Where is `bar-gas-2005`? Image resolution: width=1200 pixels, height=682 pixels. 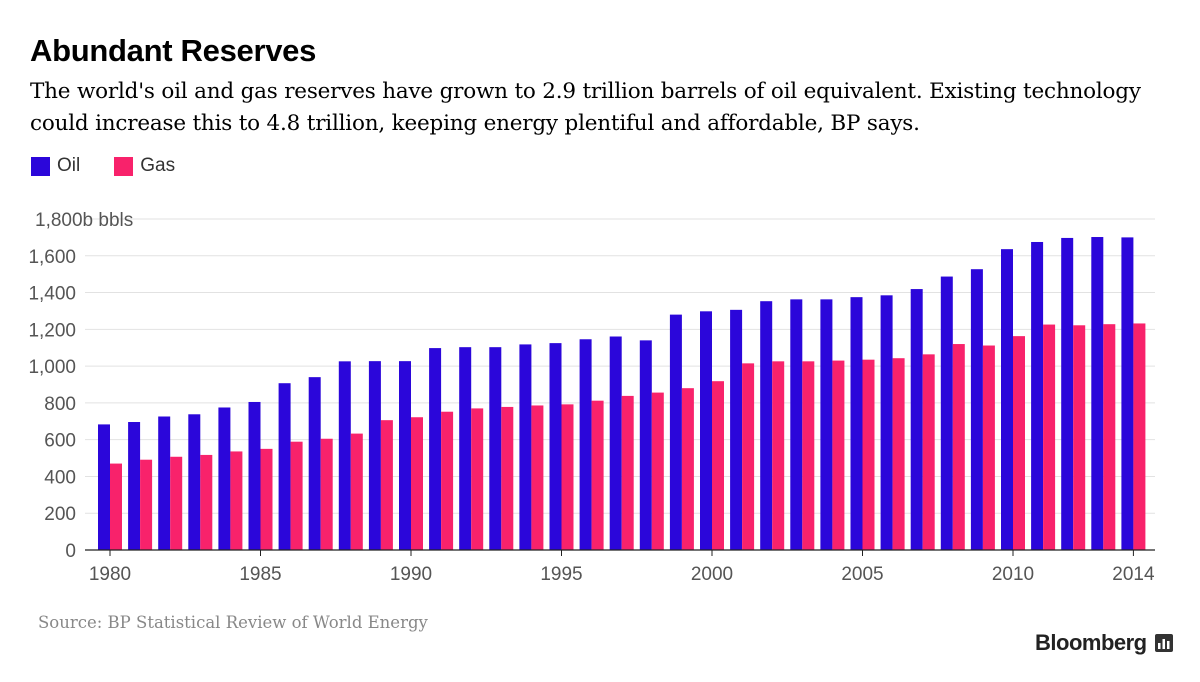 bar-gas-2005 is located at coordinates (868, 454).